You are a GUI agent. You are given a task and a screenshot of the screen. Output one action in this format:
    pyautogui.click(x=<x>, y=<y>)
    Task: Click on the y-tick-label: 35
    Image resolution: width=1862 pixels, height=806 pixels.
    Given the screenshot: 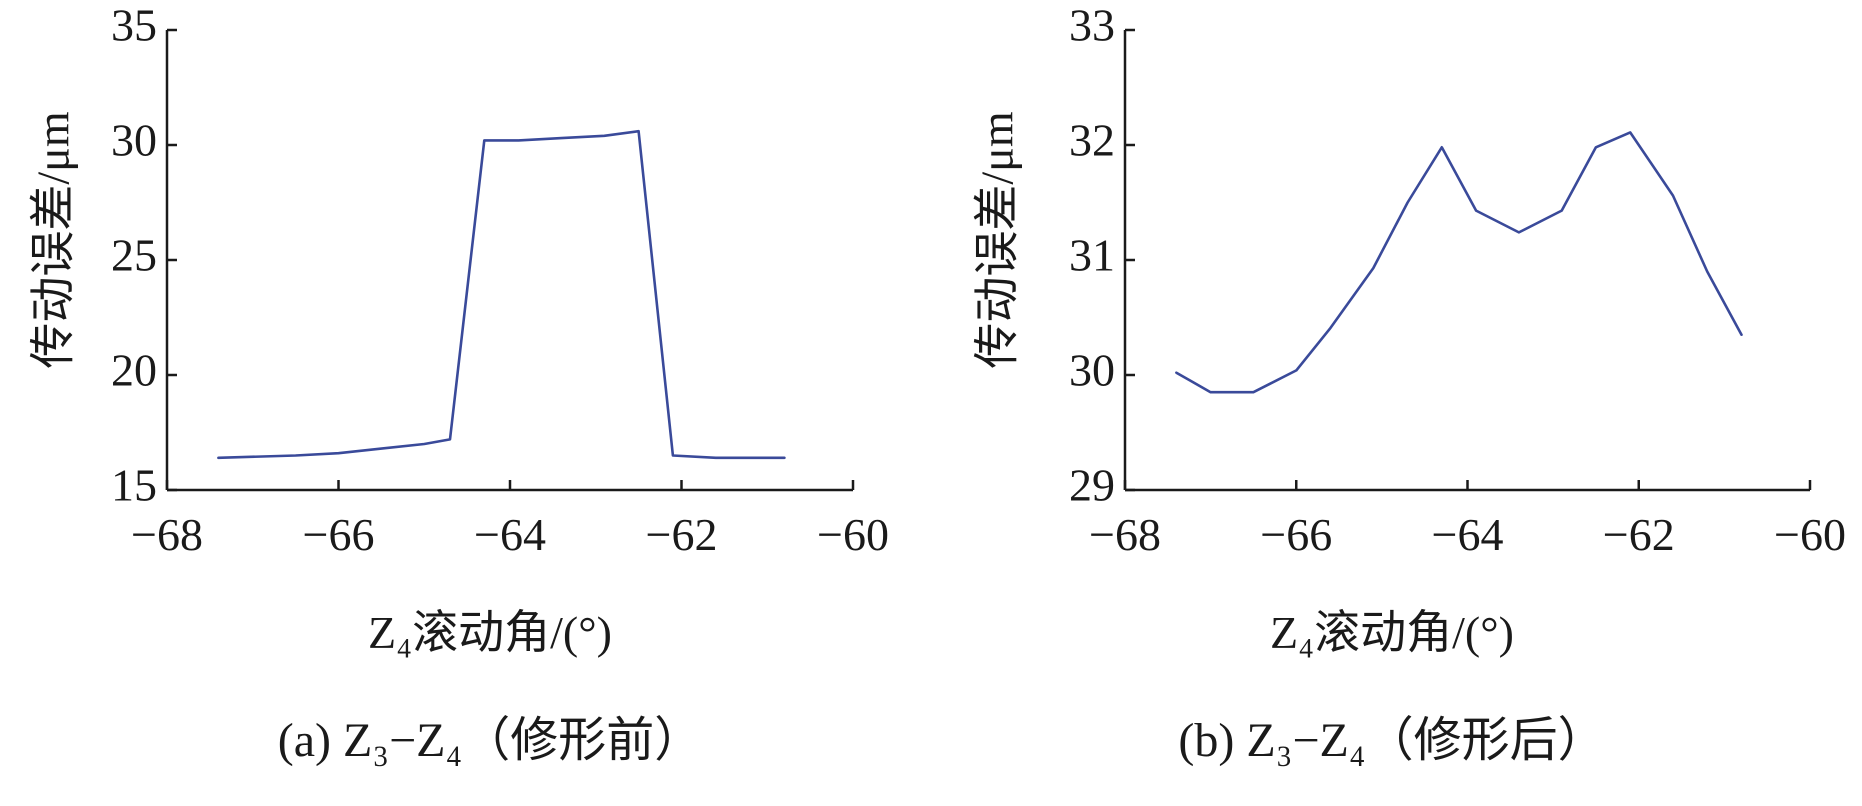 What is the action you would take?
    pyautogui.click(x=134, y=25)
    